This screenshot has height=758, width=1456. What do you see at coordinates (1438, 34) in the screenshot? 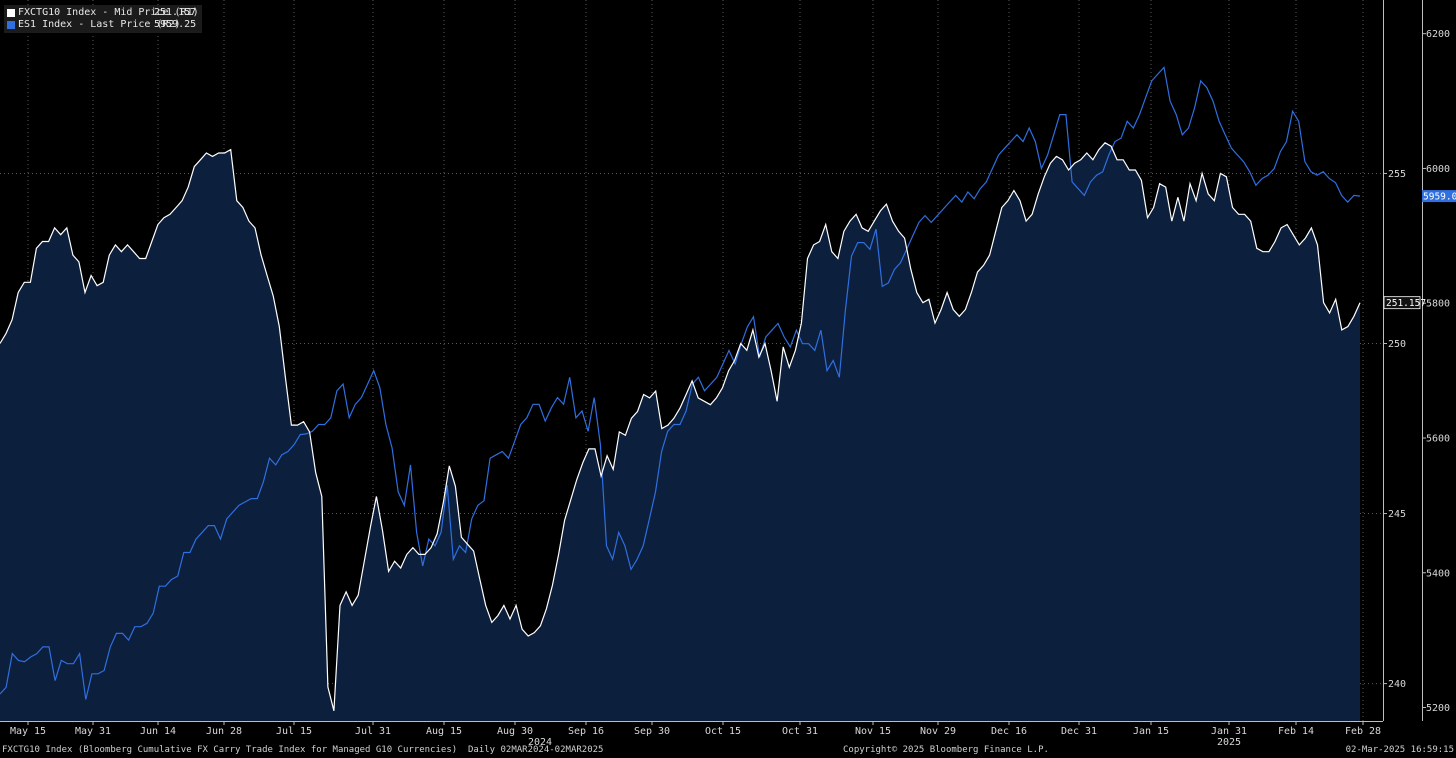
I see `r2-tick-label: 6200` at bounding box center [1438, 34].